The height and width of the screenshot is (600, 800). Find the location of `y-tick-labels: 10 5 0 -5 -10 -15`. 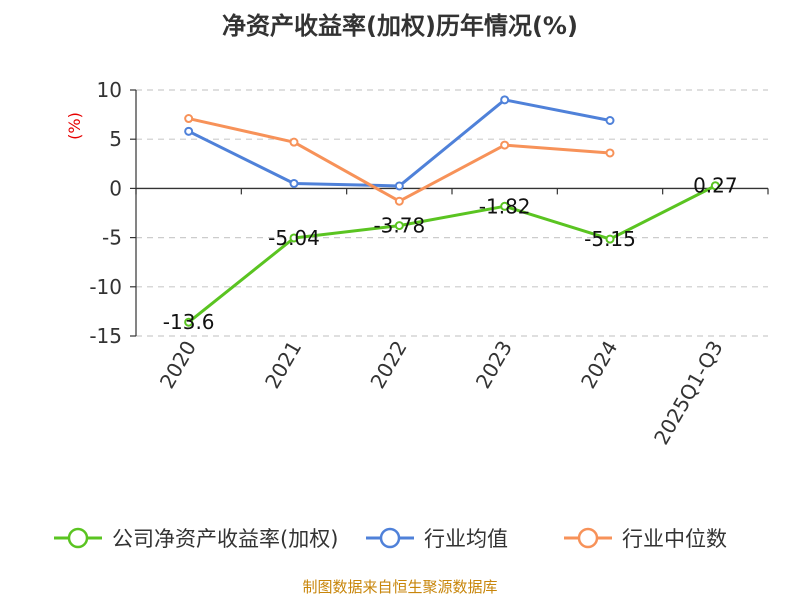

y-tick-labels: 10 5 0 -5 -10 -15 is located at coordinates (105, 213).